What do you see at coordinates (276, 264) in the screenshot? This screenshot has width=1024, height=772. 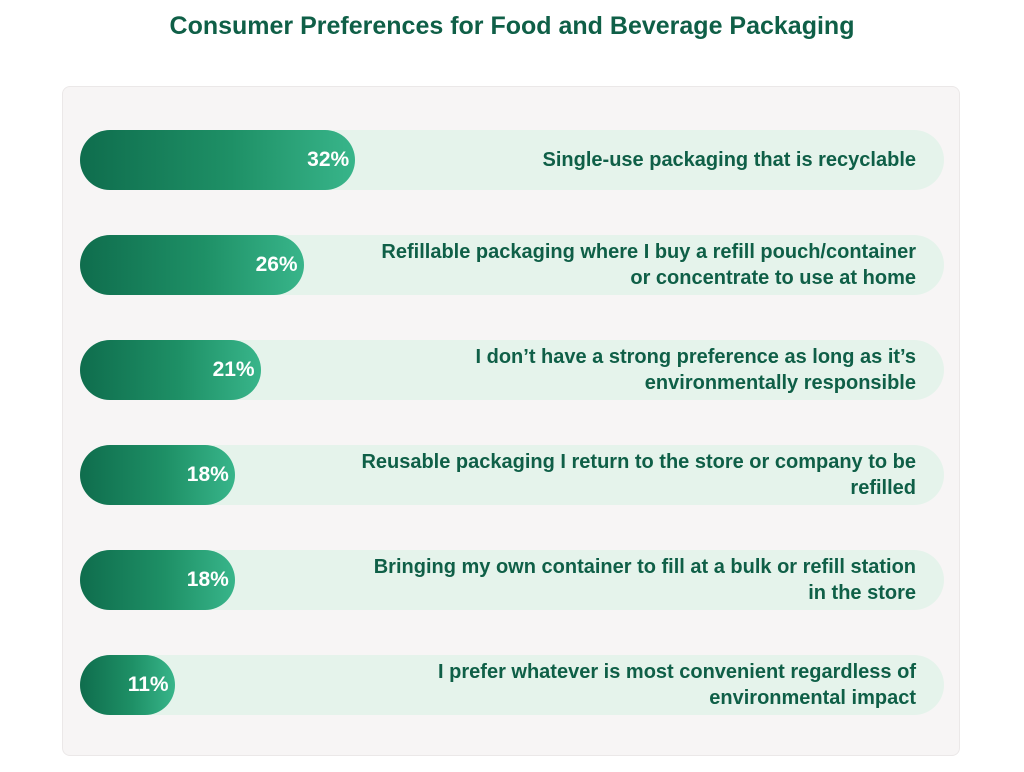 I see `bar-value-label: 26%` at bounding box center [276, 264].